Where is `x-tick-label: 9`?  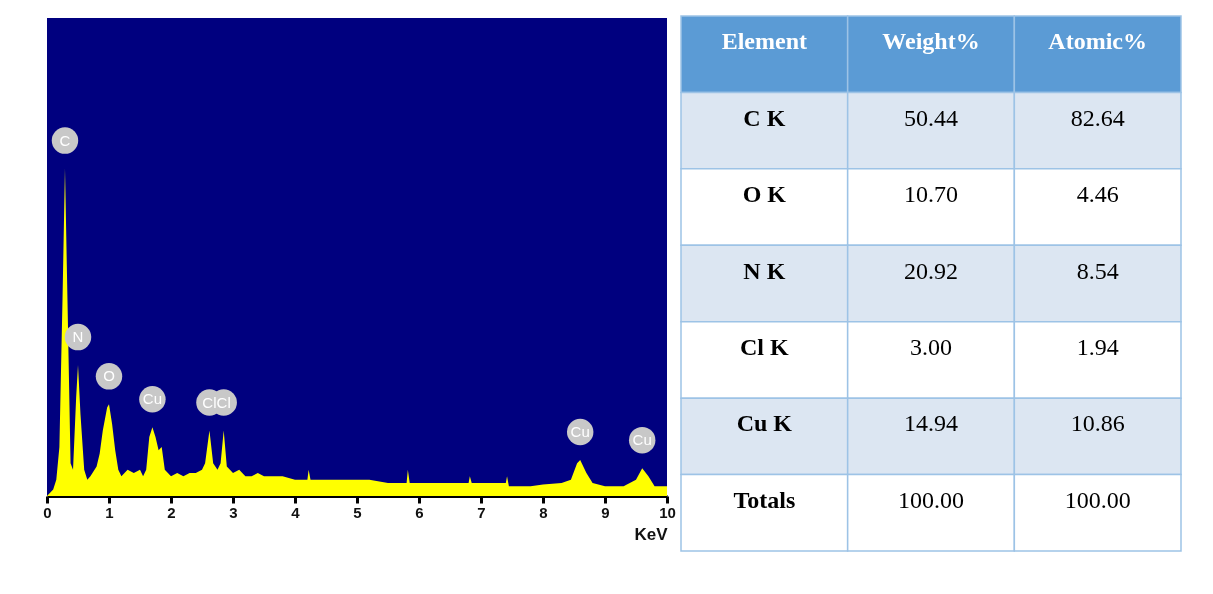
x-tick-label: 9 is located at coordinates (605, 512).